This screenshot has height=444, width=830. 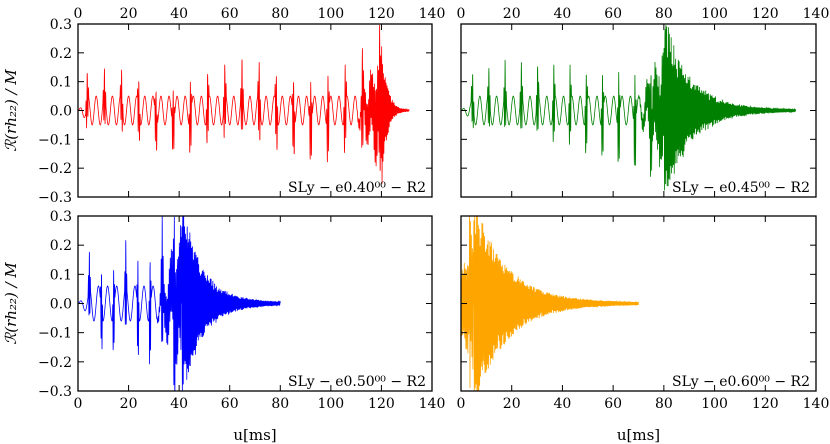 What do you see at coordinates (741, 382) in the screenshot?
I see `series-annotation: SLy − e0.60⁰⁰ − R2` at bounding box center [741, 382].